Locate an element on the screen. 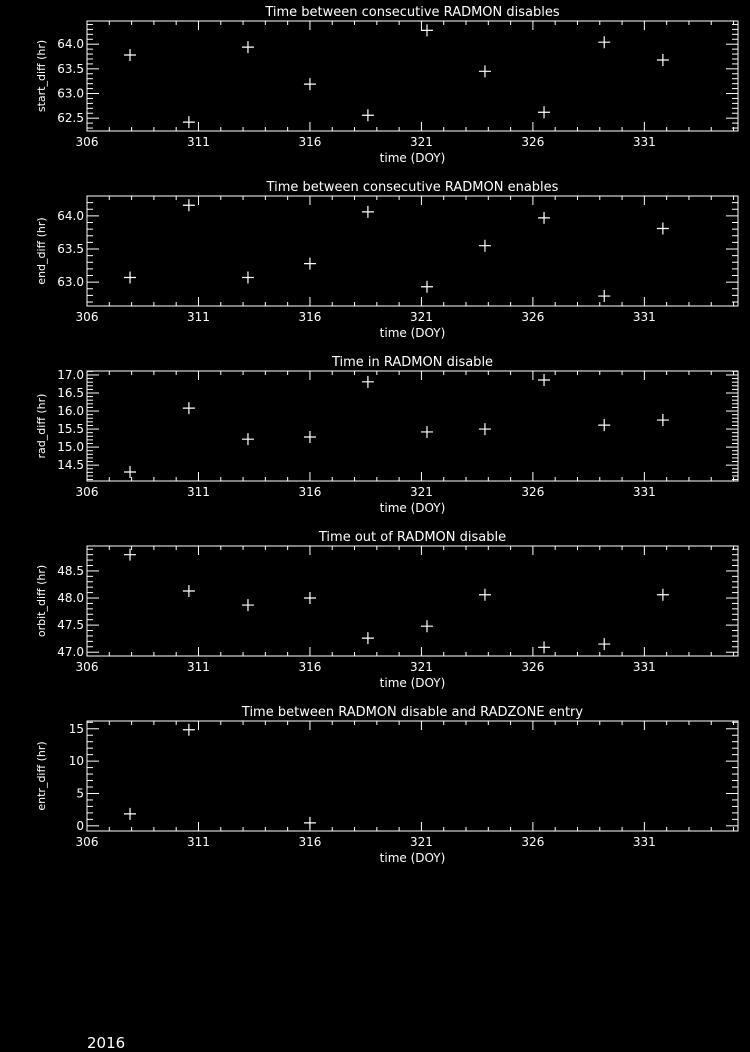 The width and height of the screenshot is (750, 1052). y-axis-label: orbit_diff (hr) is located at coordinates (41, 601).